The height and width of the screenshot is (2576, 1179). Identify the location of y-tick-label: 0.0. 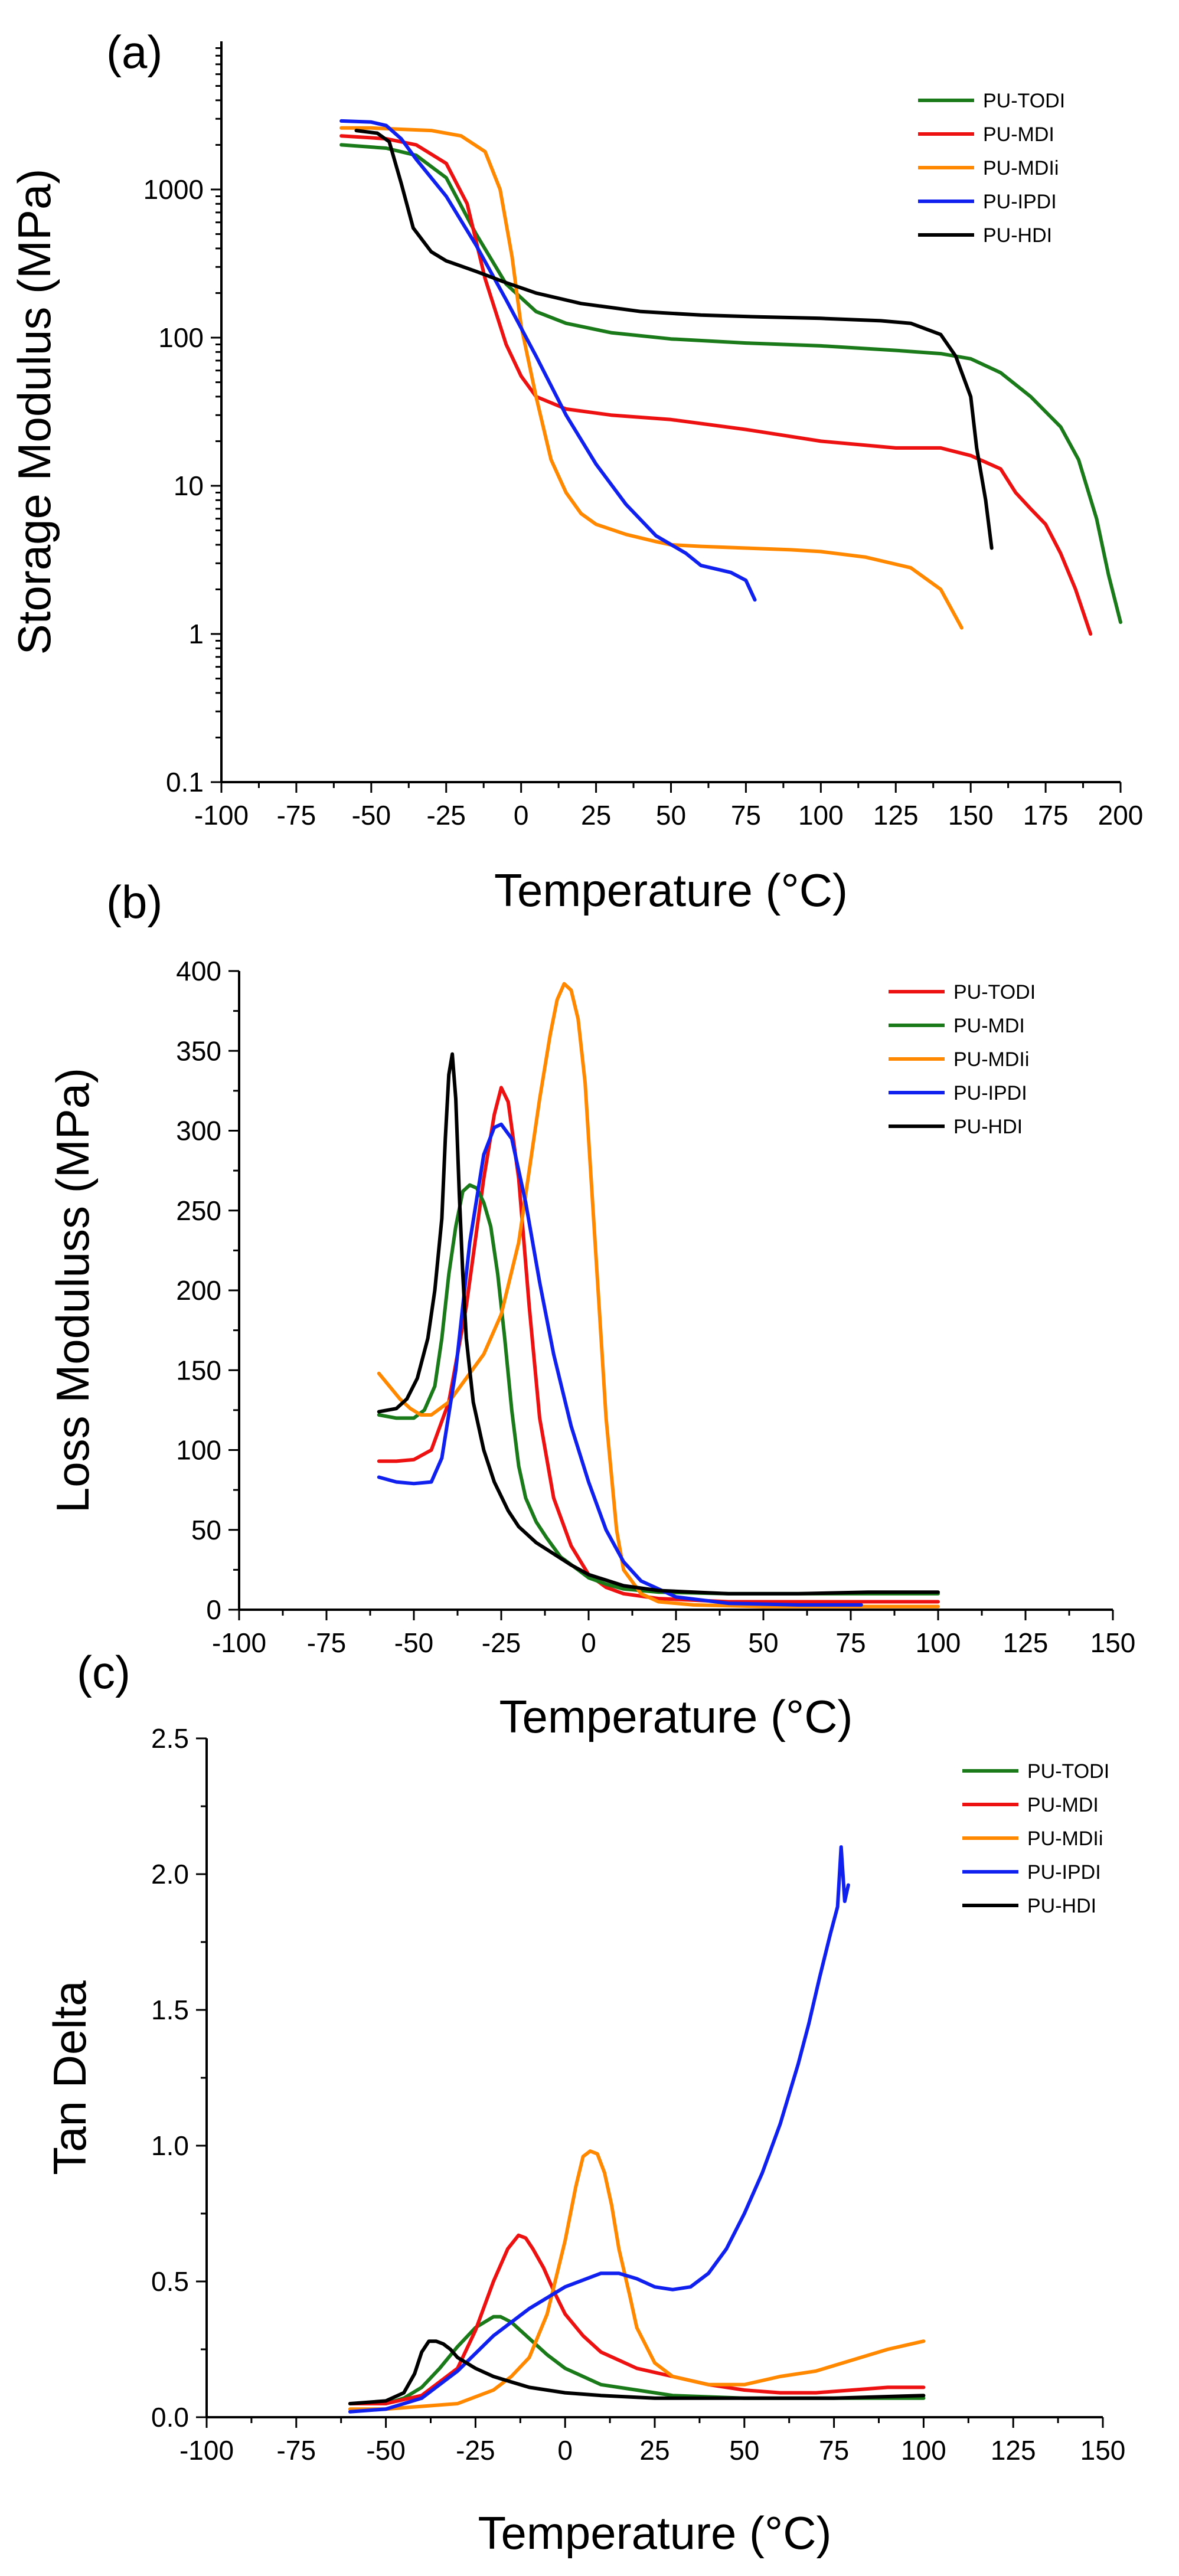
(170, 2417).